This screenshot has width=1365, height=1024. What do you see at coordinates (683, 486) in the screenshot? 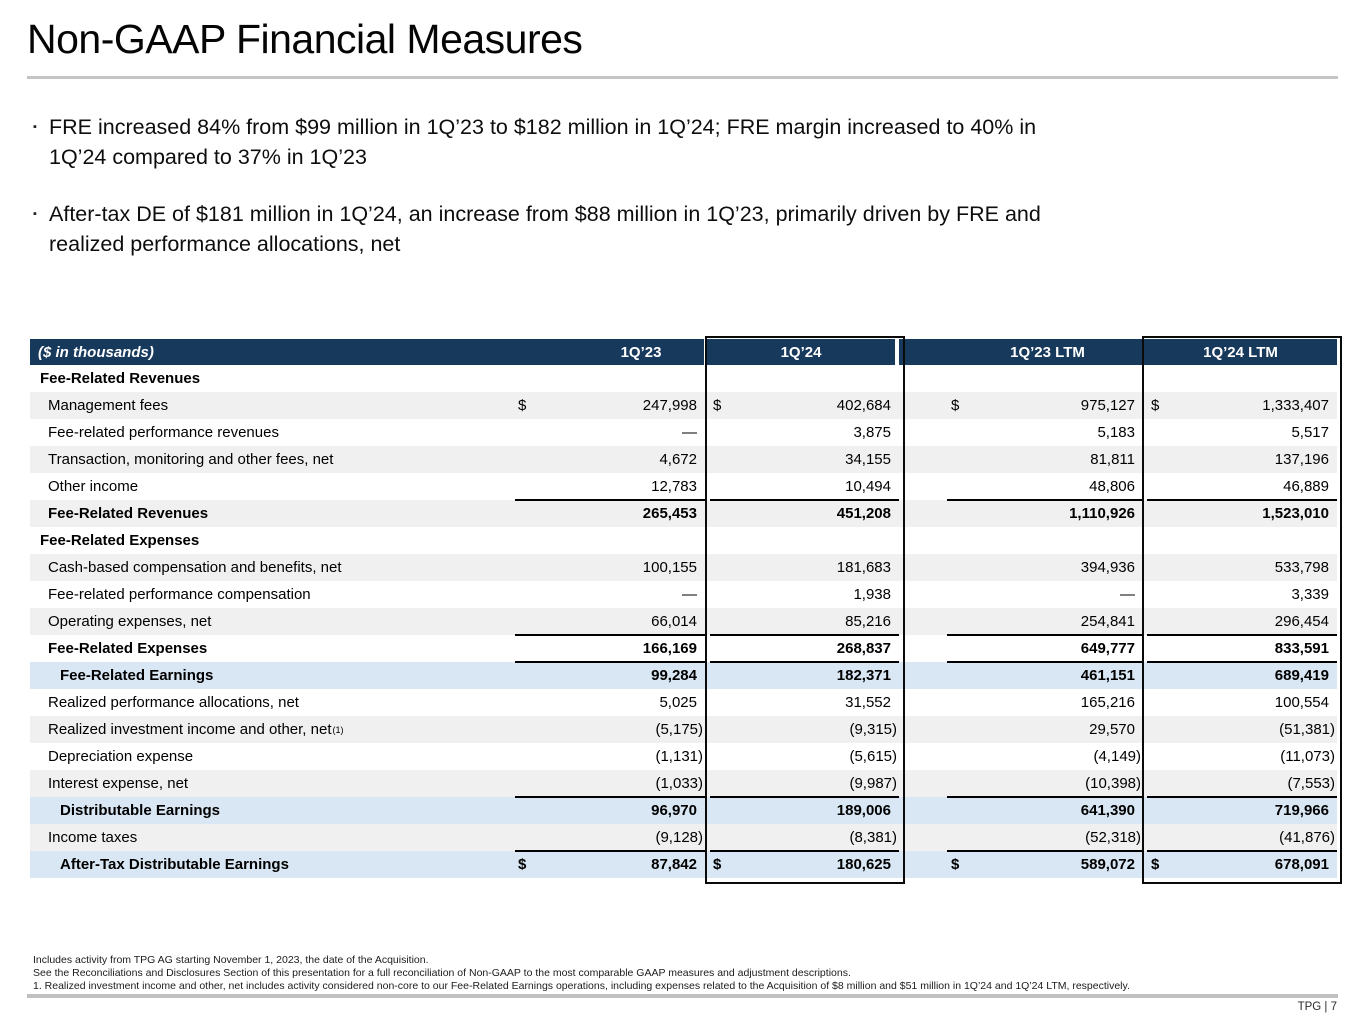
I see `table-row: Other income 12,783 10,494 48,806 46,889` at bounding box center [683, 486].